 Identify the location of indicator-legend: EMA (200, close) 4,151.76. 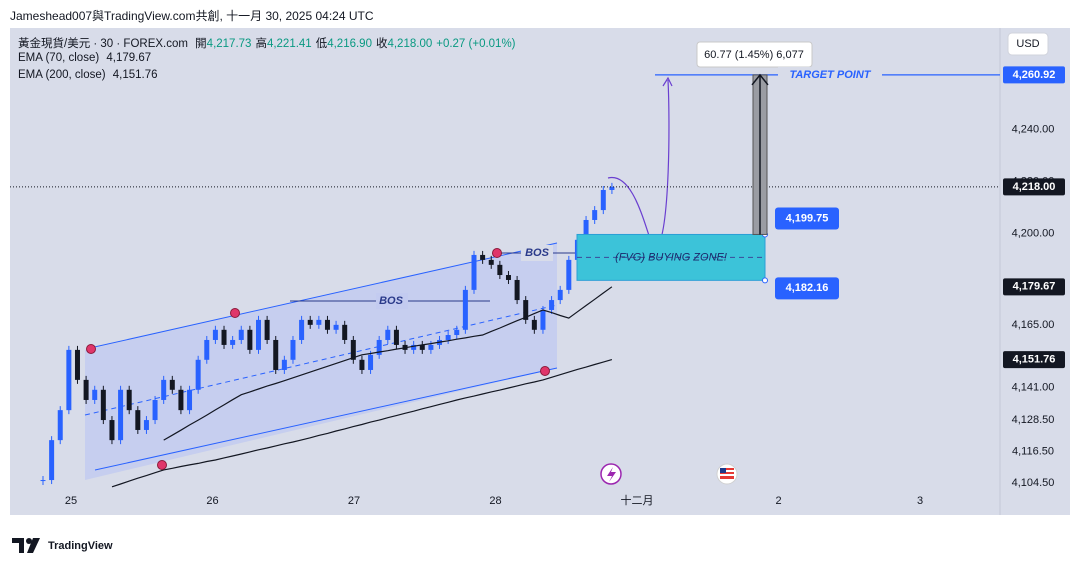
(90, 75).